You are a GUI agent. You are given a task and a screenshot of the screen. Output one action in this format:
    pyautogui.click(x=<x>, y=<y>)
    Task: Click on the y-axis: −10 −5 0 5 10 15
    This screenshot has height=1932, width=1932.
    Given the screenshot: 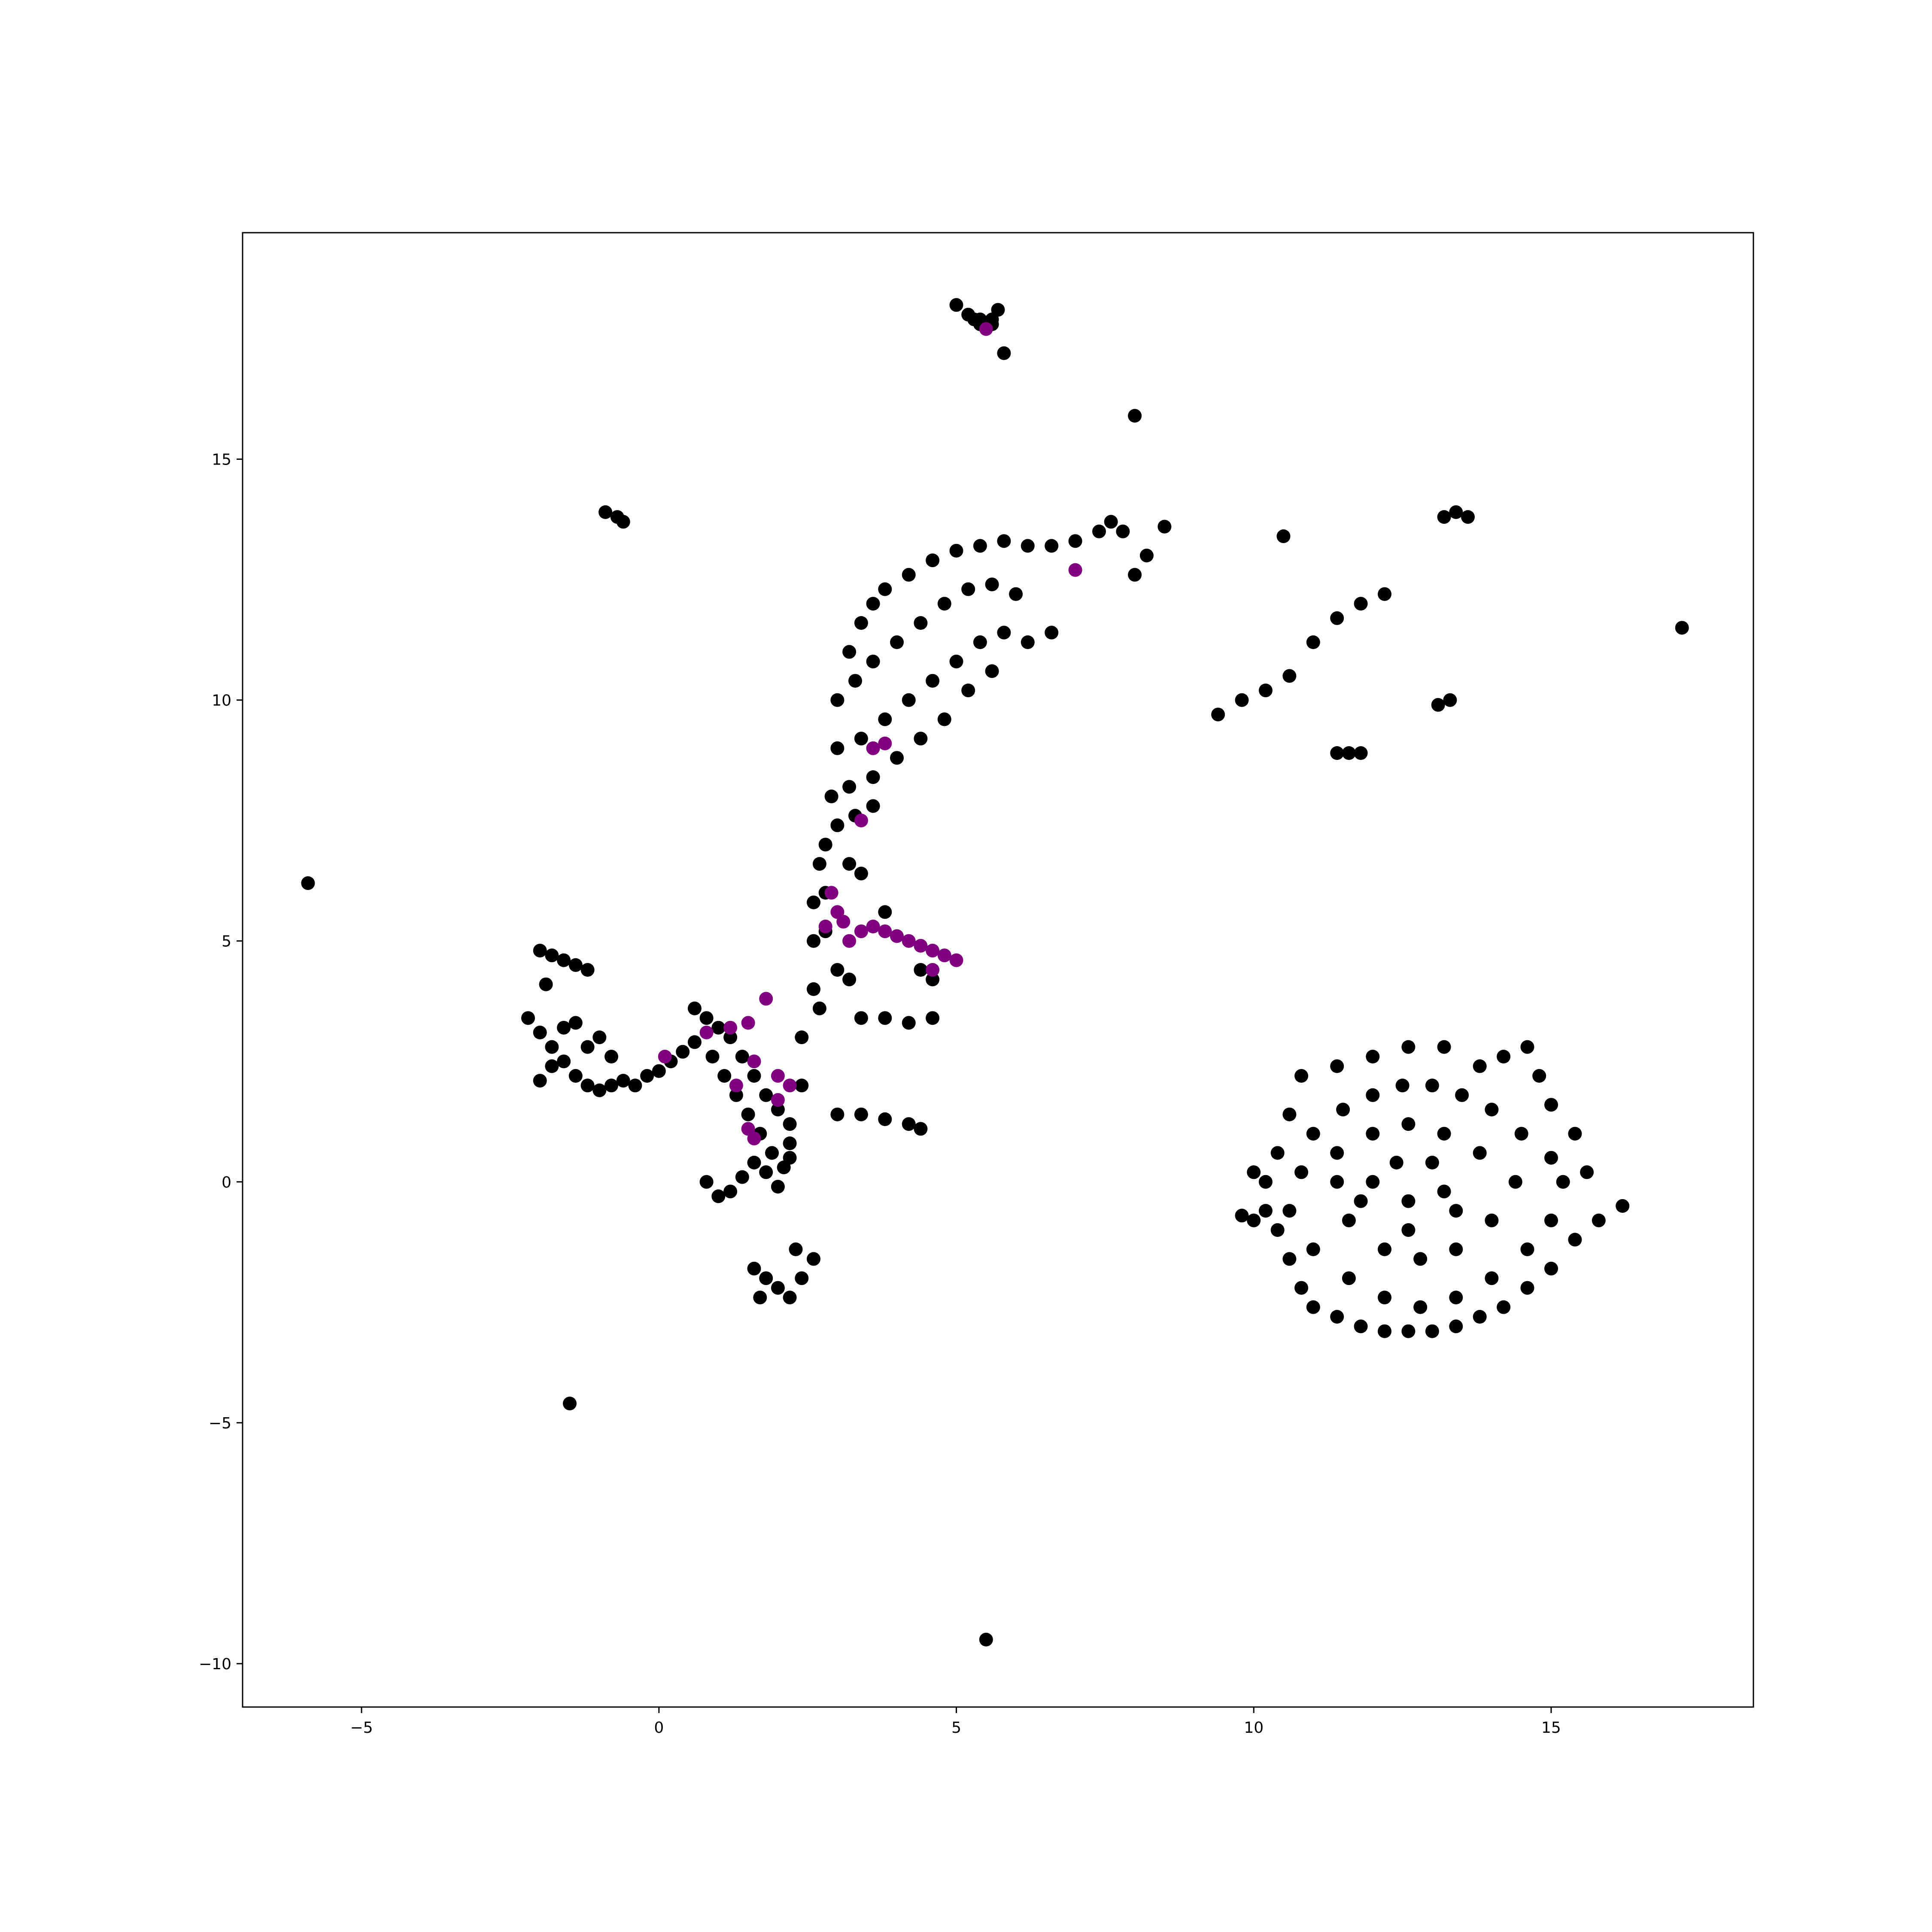 What is the action you would take?
    pyautogui.click(x=221, y=1062)
    